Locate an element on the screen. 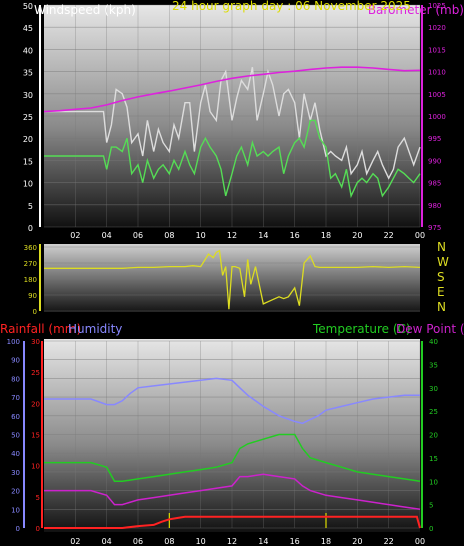  wind-x-tick: 06 is located at coordinates (138, 235).